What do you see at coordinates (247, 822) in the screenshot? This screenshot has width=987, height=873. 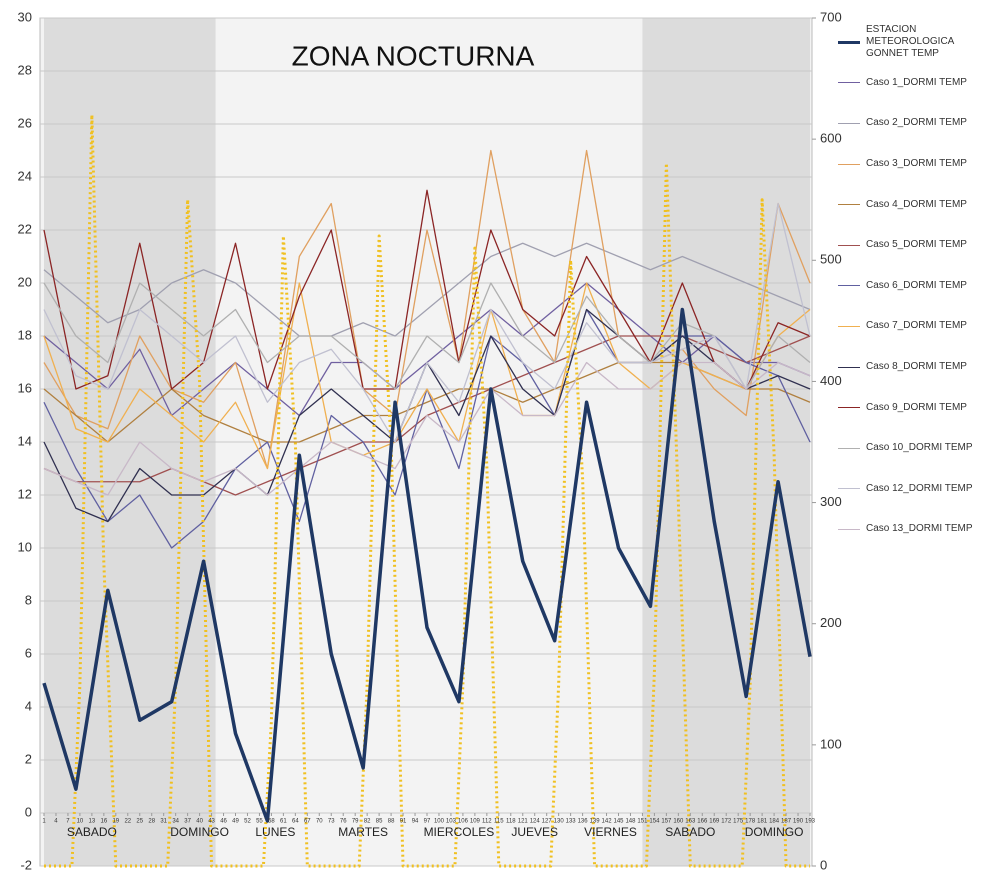 I see `x-tick-label: 52` at bounding box center [247, 822].